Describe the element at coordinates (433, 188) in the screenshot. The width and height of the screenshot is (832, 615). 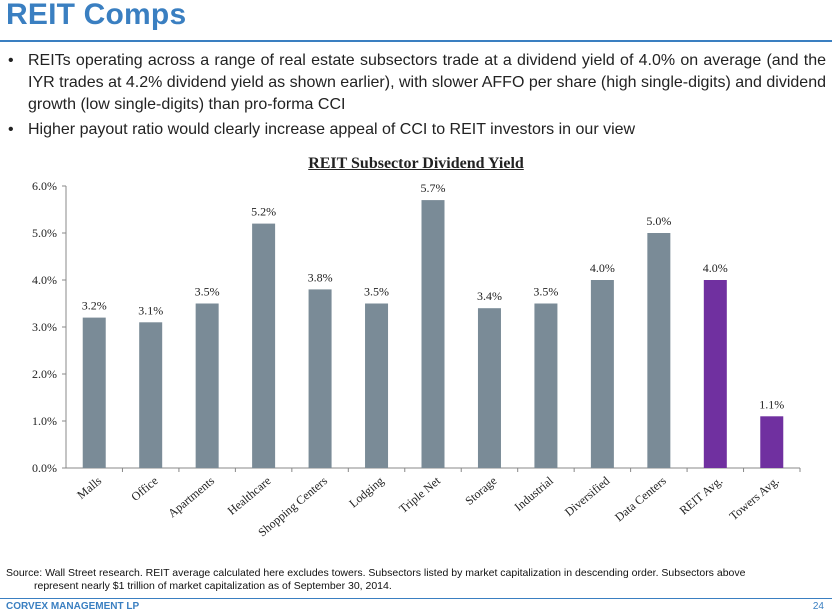
I see `data-label: 5.7%` at that location.